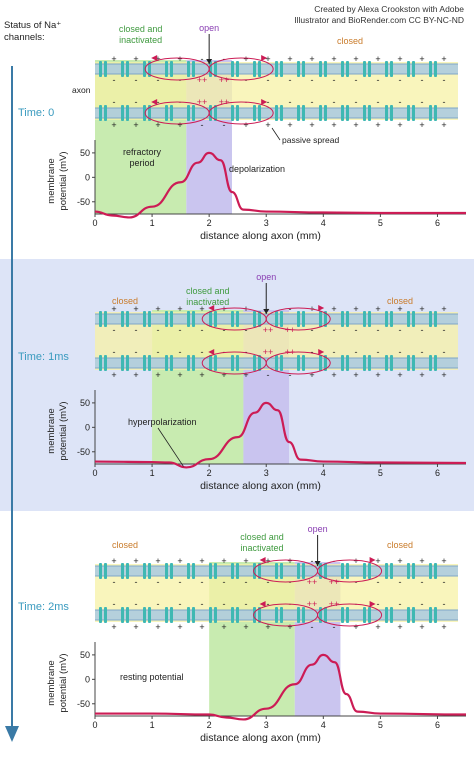  What do you see at coordinates (209, 61) in the screenshot?
I see `open-pointer-head` at bounding box center [209, 61].